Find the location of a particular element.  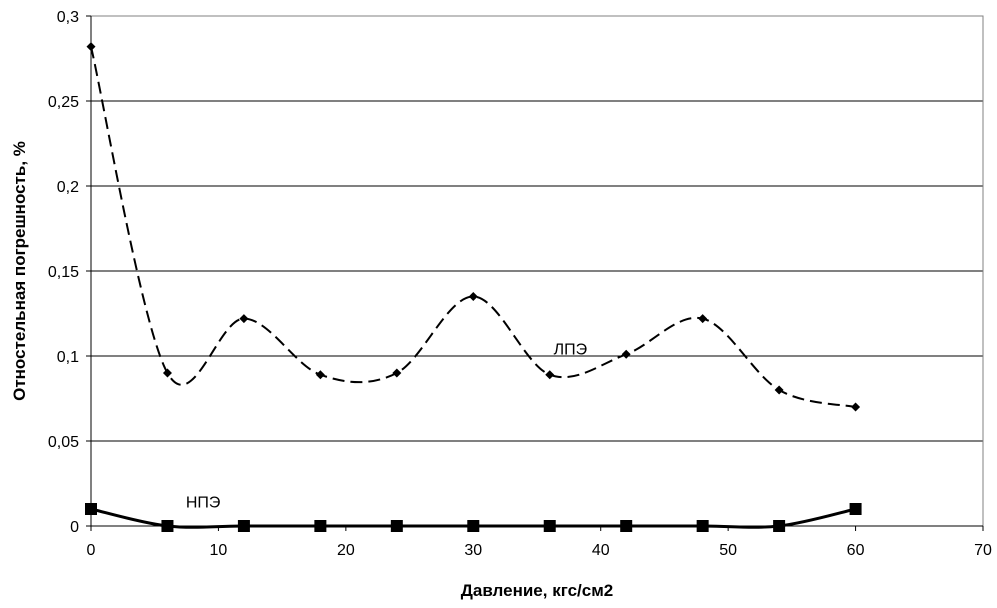

x-axis-title: Давление, кгс/см2 is located at coordinates (537, 590).